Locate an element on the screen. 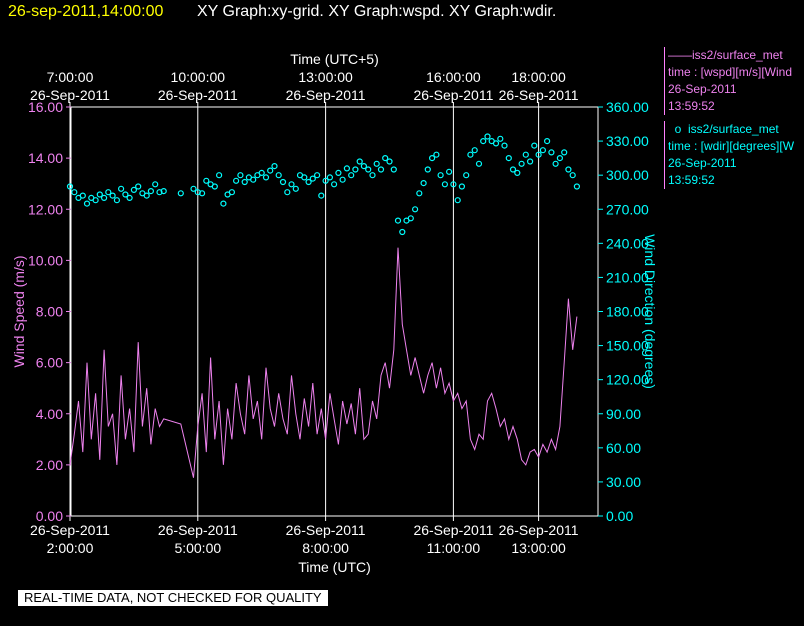 The width and height of the screenshot is (804, 626). left-tick-label-7: 14.00 is located at coordinates (45, 158).